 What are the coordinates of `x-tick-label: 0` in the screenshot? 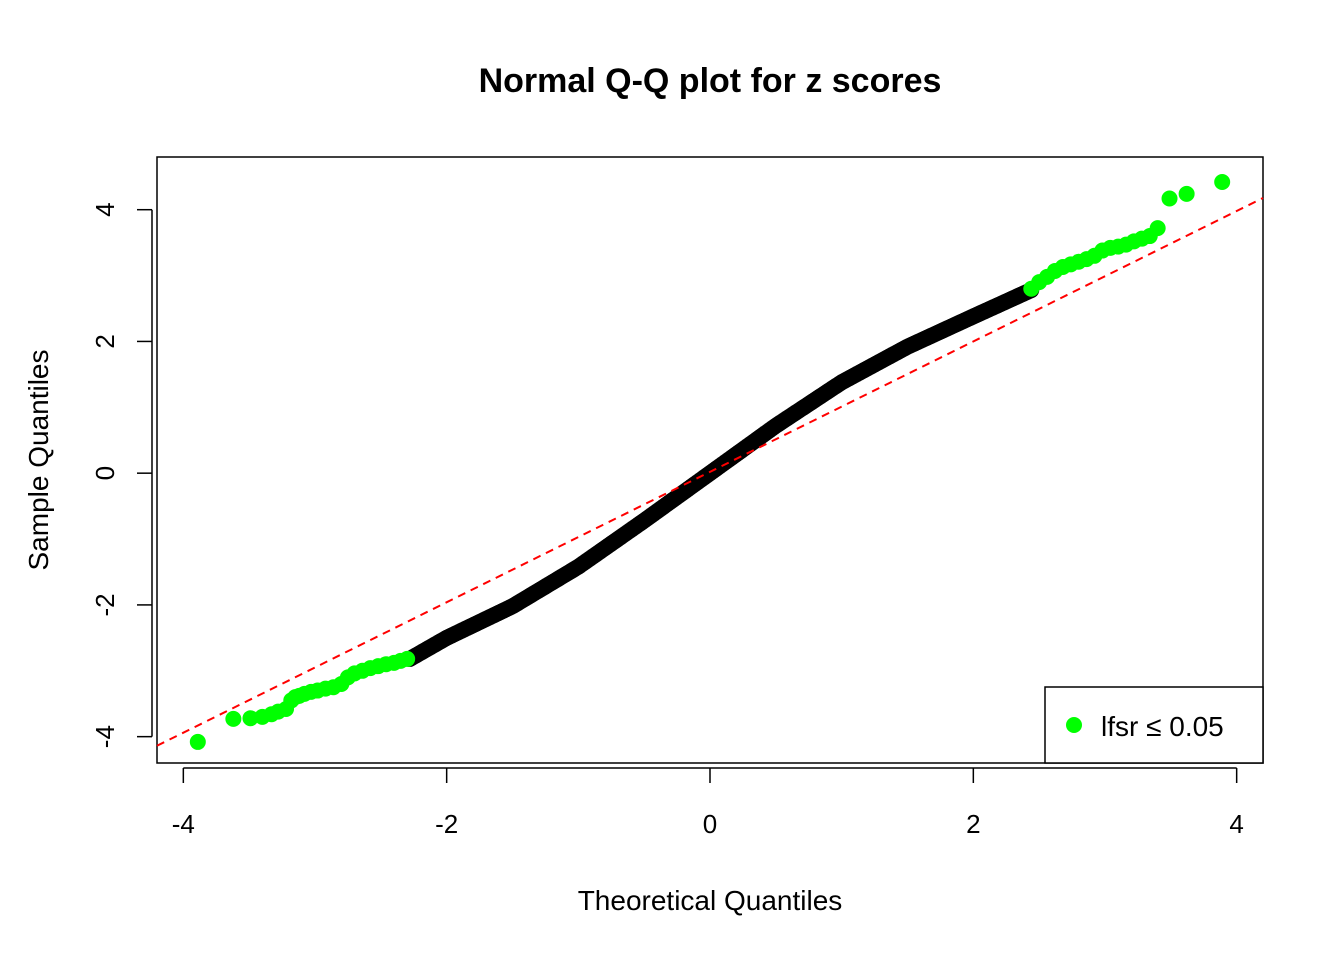 It's located at (710, 824).